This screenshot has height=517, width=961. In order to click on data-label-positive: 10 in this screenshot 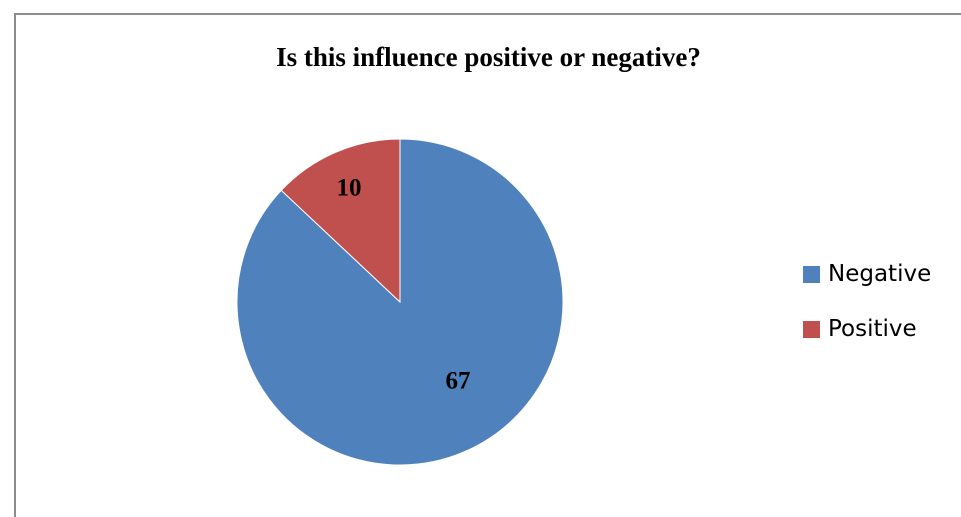, I will do `click(349, 188)`.